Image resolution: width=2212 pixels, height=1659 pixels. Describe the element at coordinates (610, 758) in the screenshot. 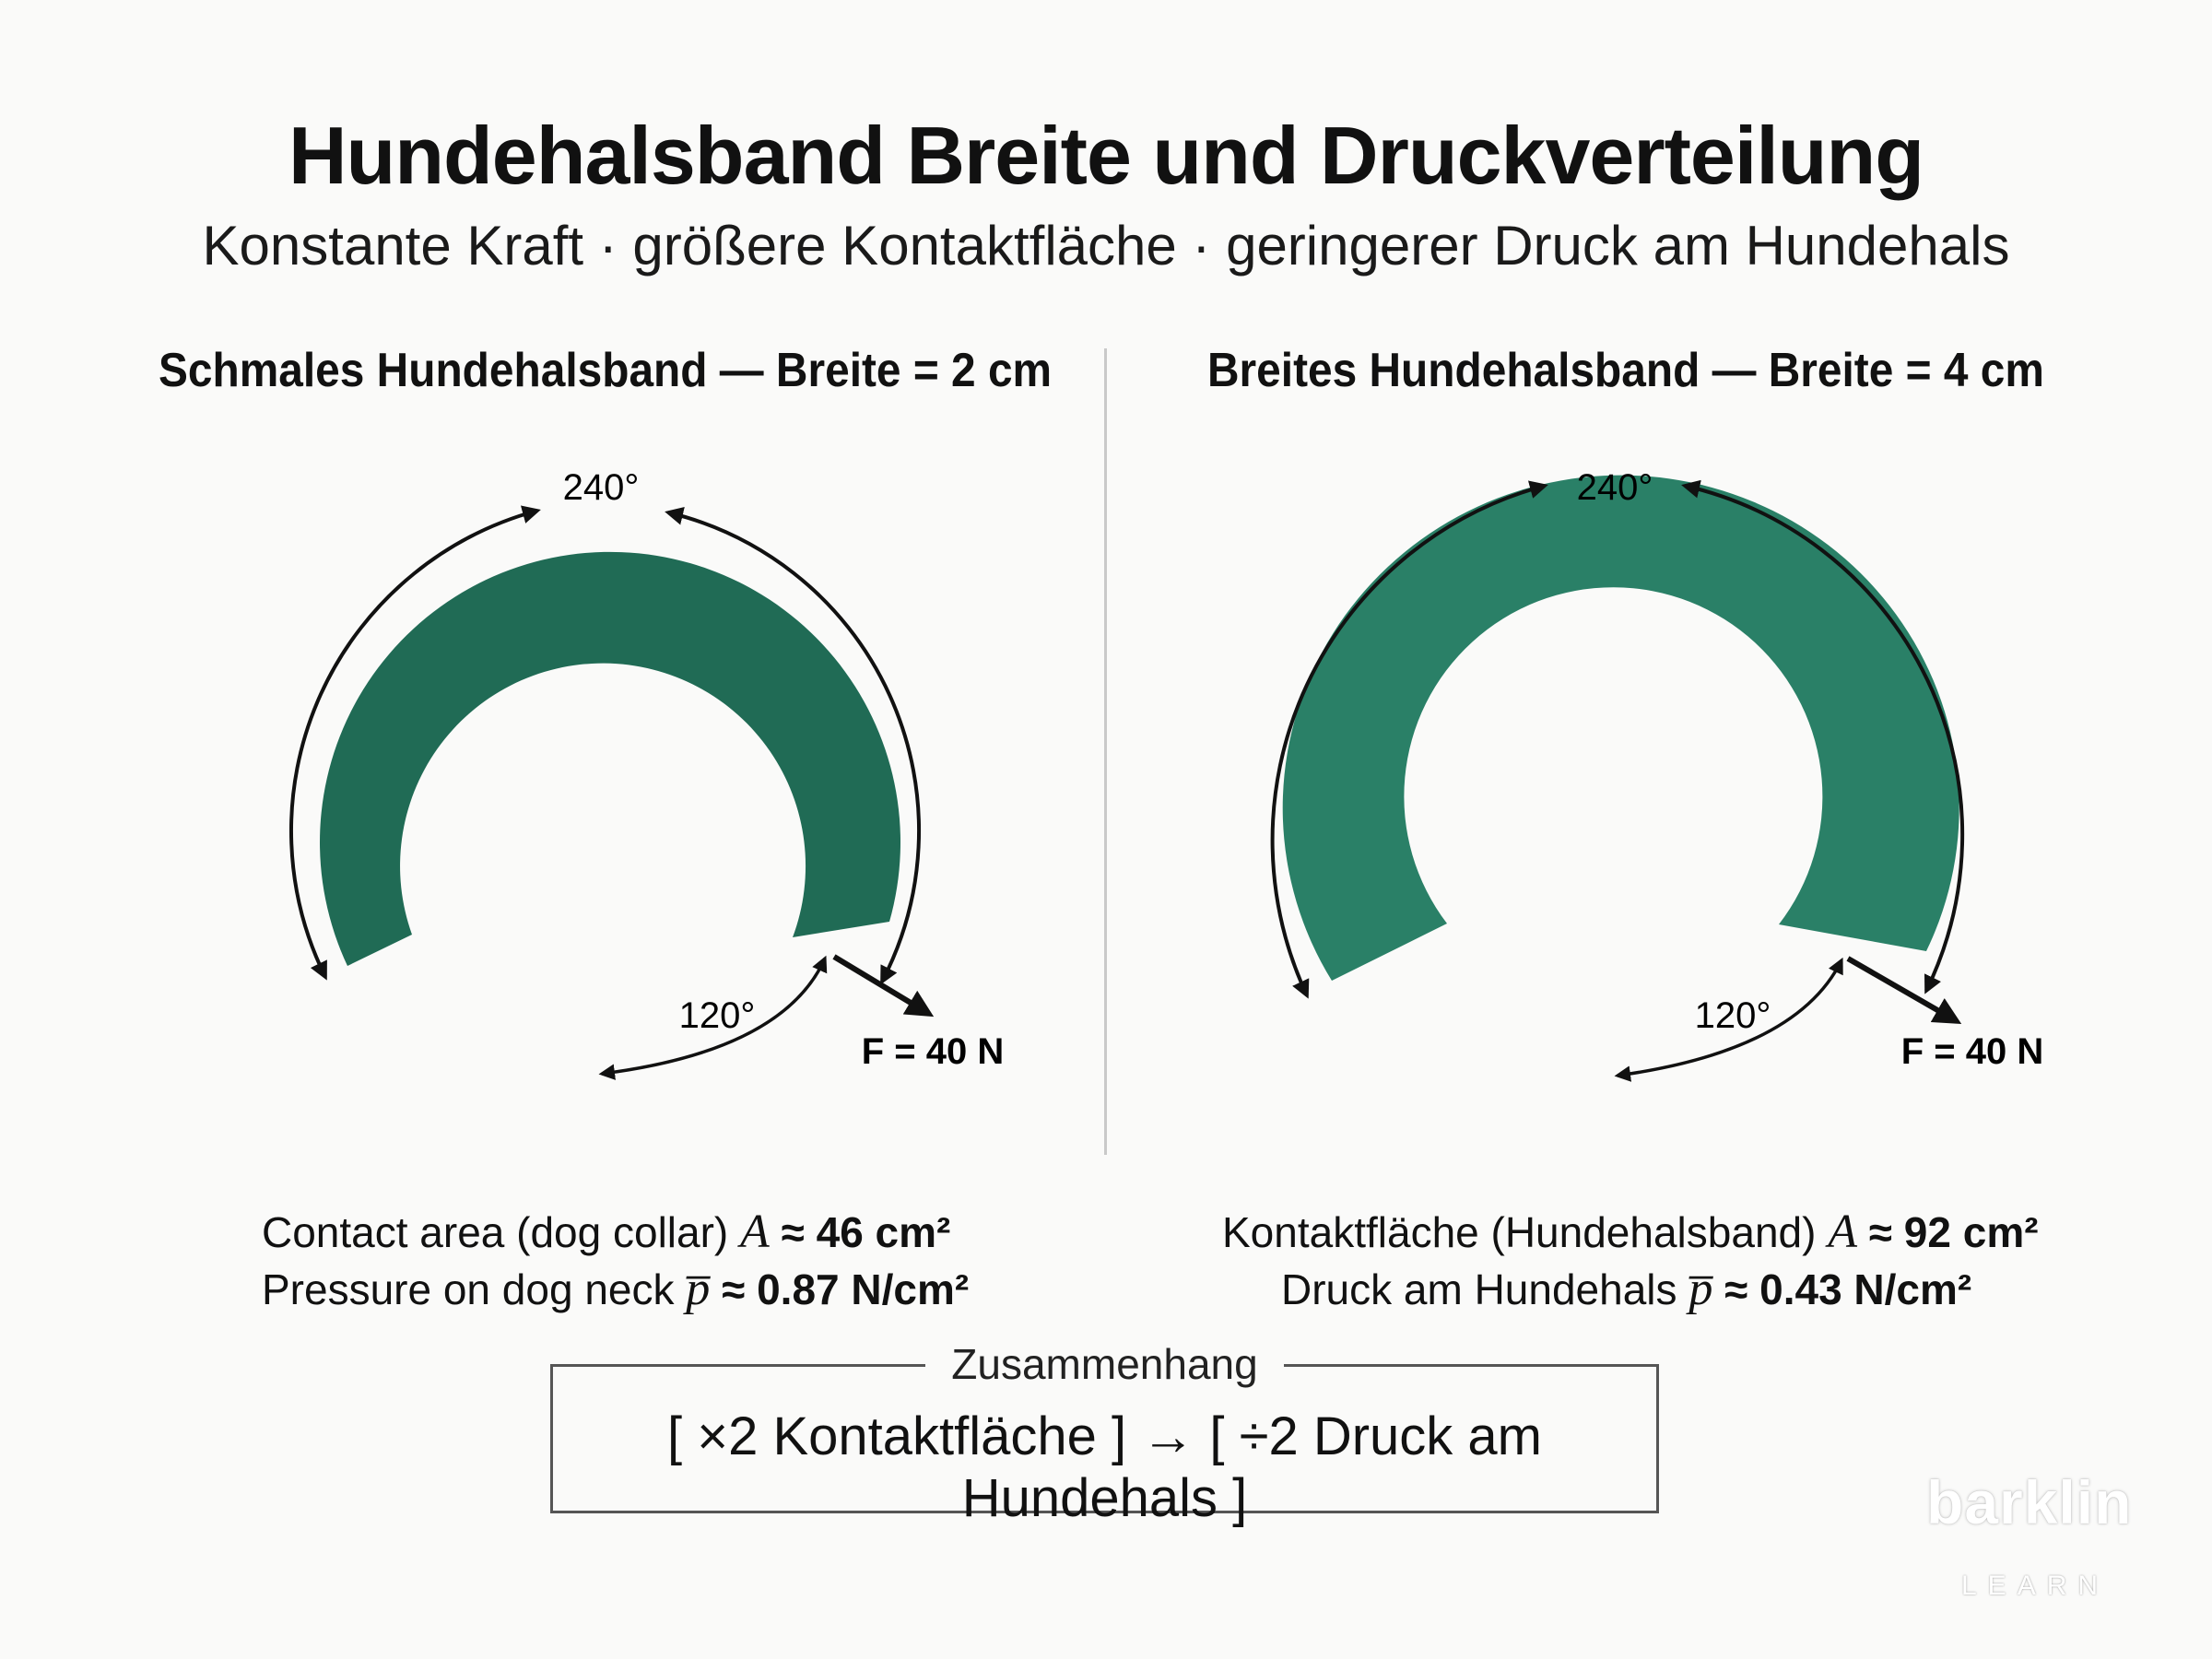

I see `narrow-collar-band` at that location.